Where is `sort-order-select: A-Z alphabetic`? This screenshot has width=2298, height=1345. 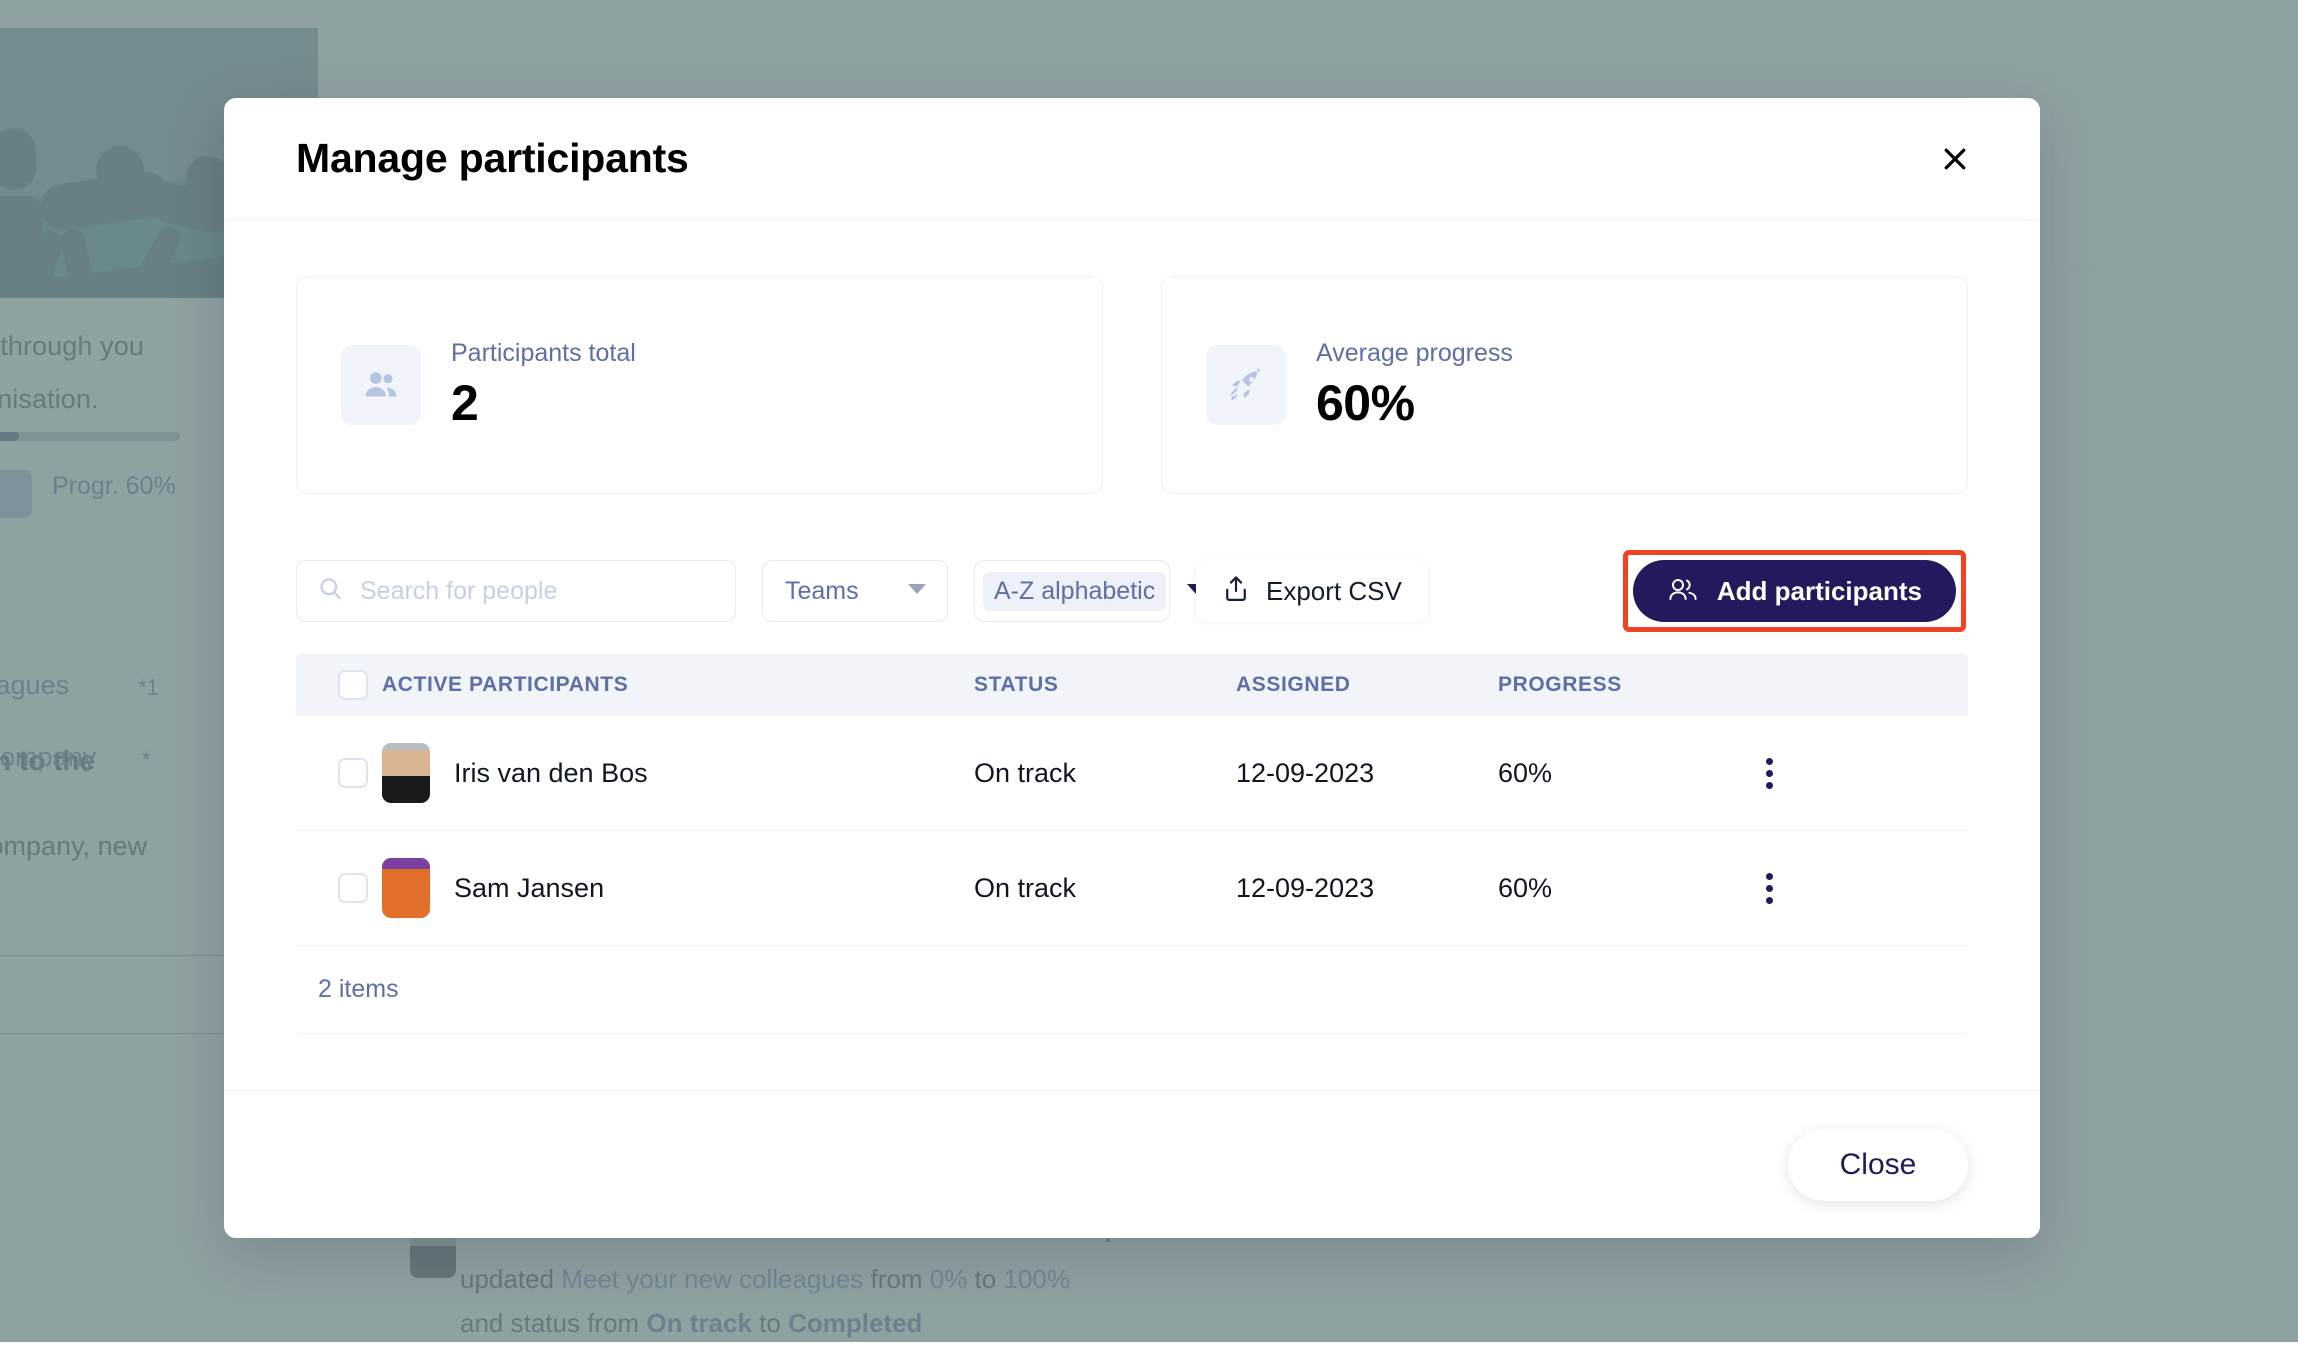 sort-order-select: A-Z alphabetic is located at coordinates (1072, 591).